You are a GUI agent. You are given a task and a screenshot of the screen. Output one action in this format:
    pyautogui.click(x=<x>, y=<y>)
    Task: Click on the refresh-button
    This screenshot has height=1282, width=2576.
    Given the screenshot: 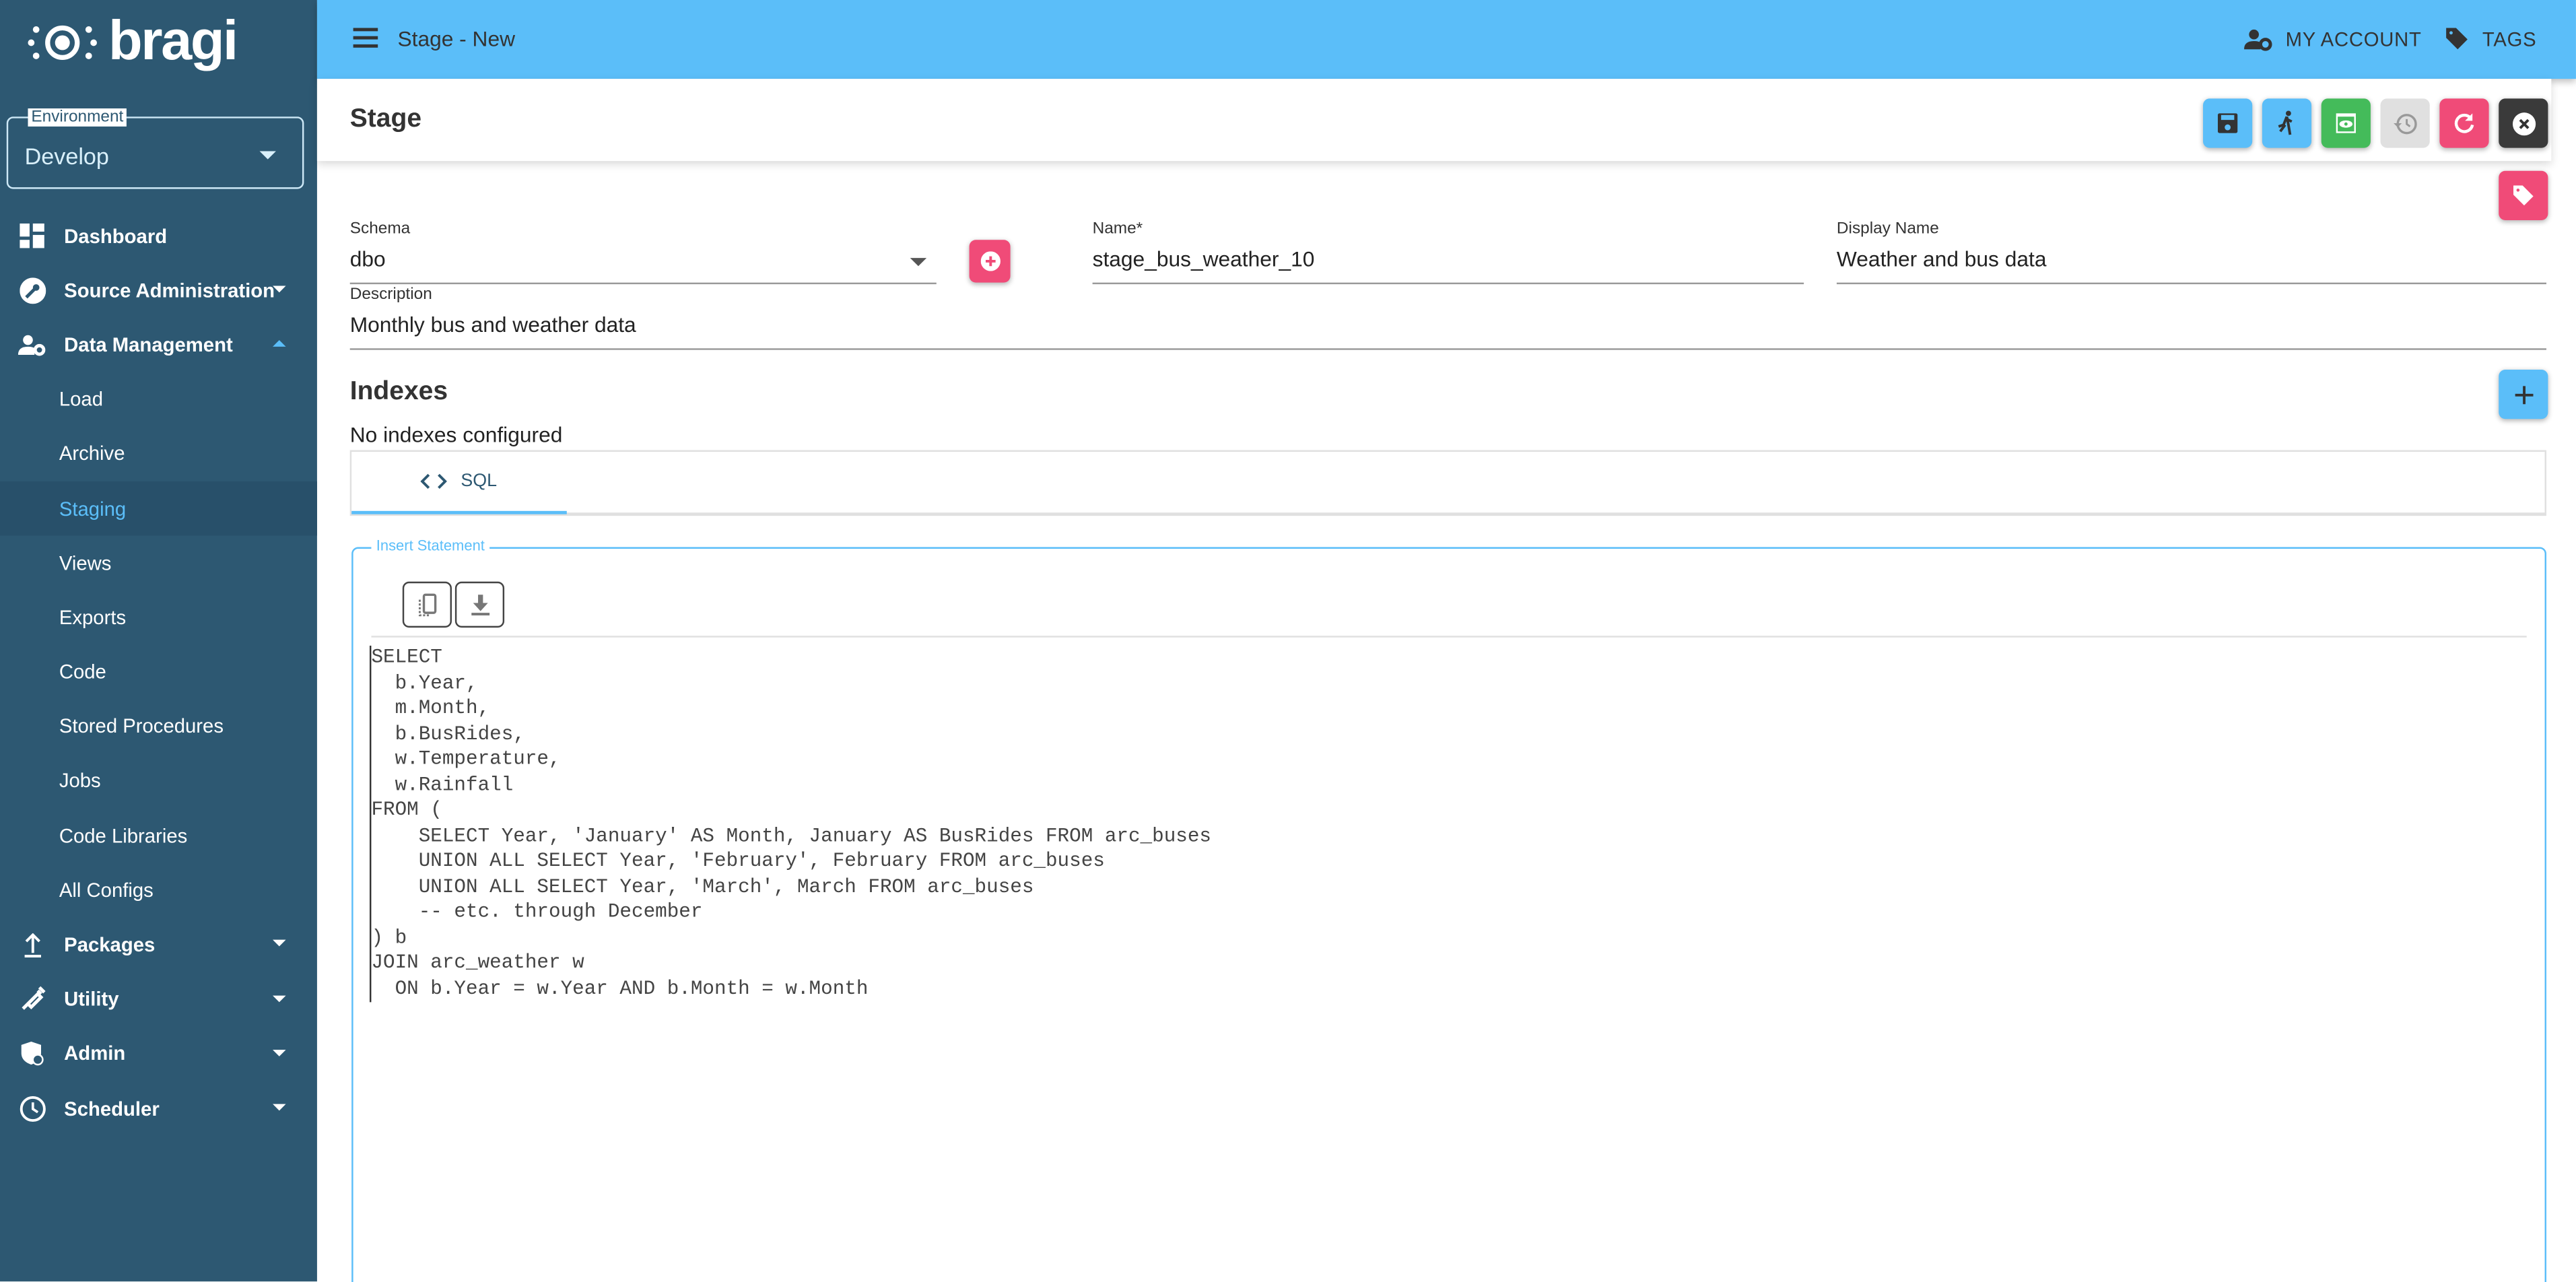 What is the action you would take?
    pyautogui.click(x=2464, y=123)
    